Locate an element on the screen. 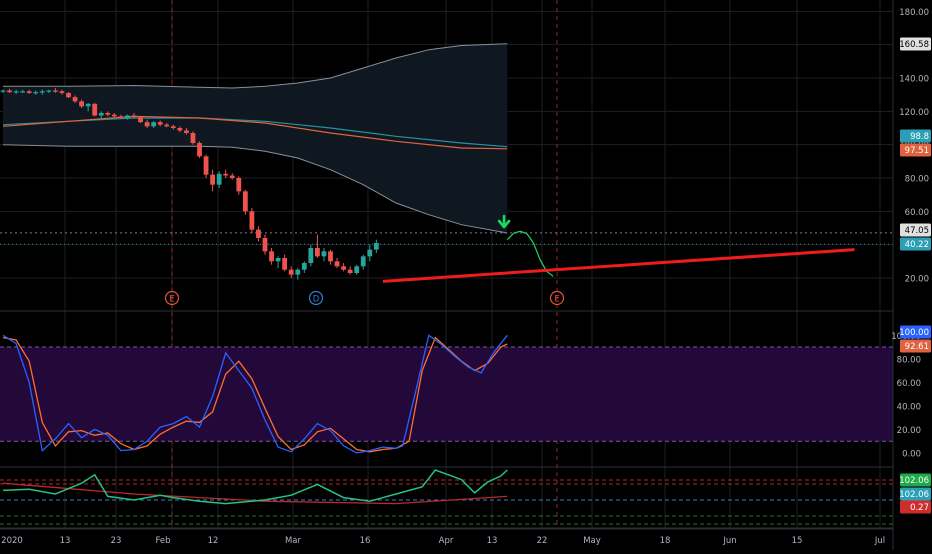 This screenshot has height=554, width=932. momentum-pane is located at coordinates (446, 497).